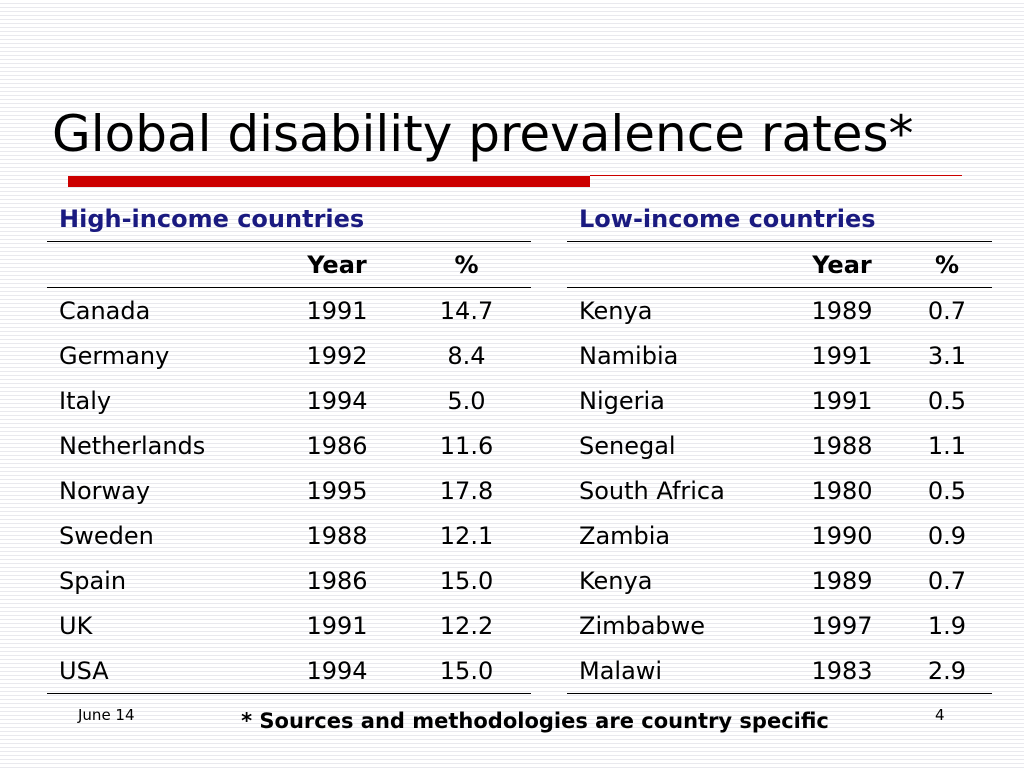 This screenshot has height=768, width=1024. What do you see at coordinates (779, 625) in the screenshot?
I see `table-row: Zimbabwe 1997 1.9` at bounding box center [779, 625].